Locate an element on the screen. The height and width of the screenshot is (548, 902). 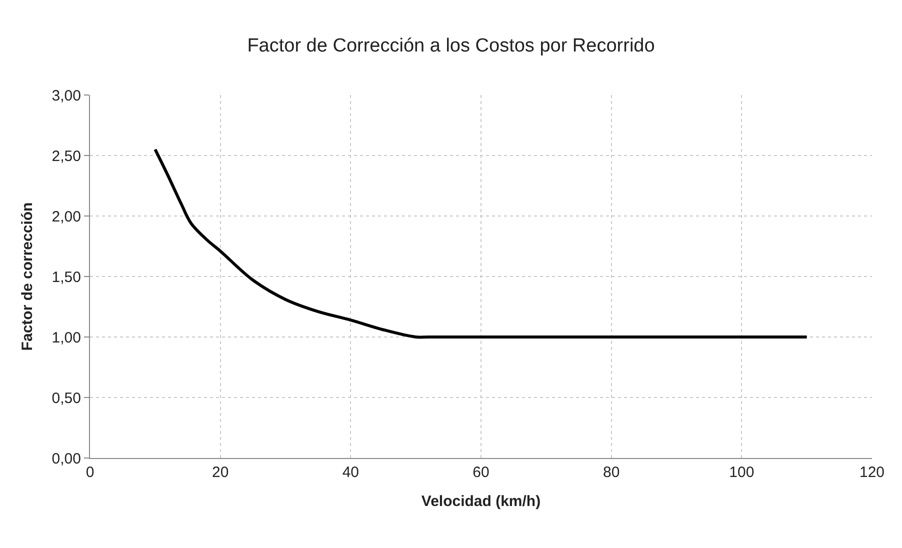
x-tick-label: 100 is located at coordinates (741, 472).